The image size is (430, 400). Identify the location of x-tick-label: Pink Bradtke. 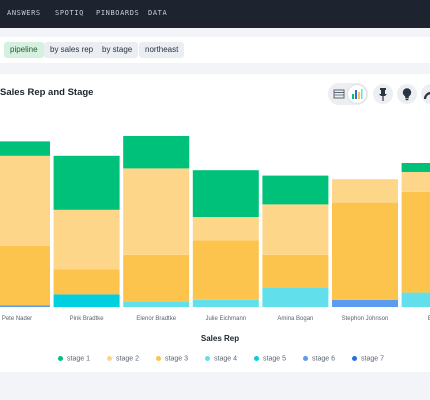
(87, 319).